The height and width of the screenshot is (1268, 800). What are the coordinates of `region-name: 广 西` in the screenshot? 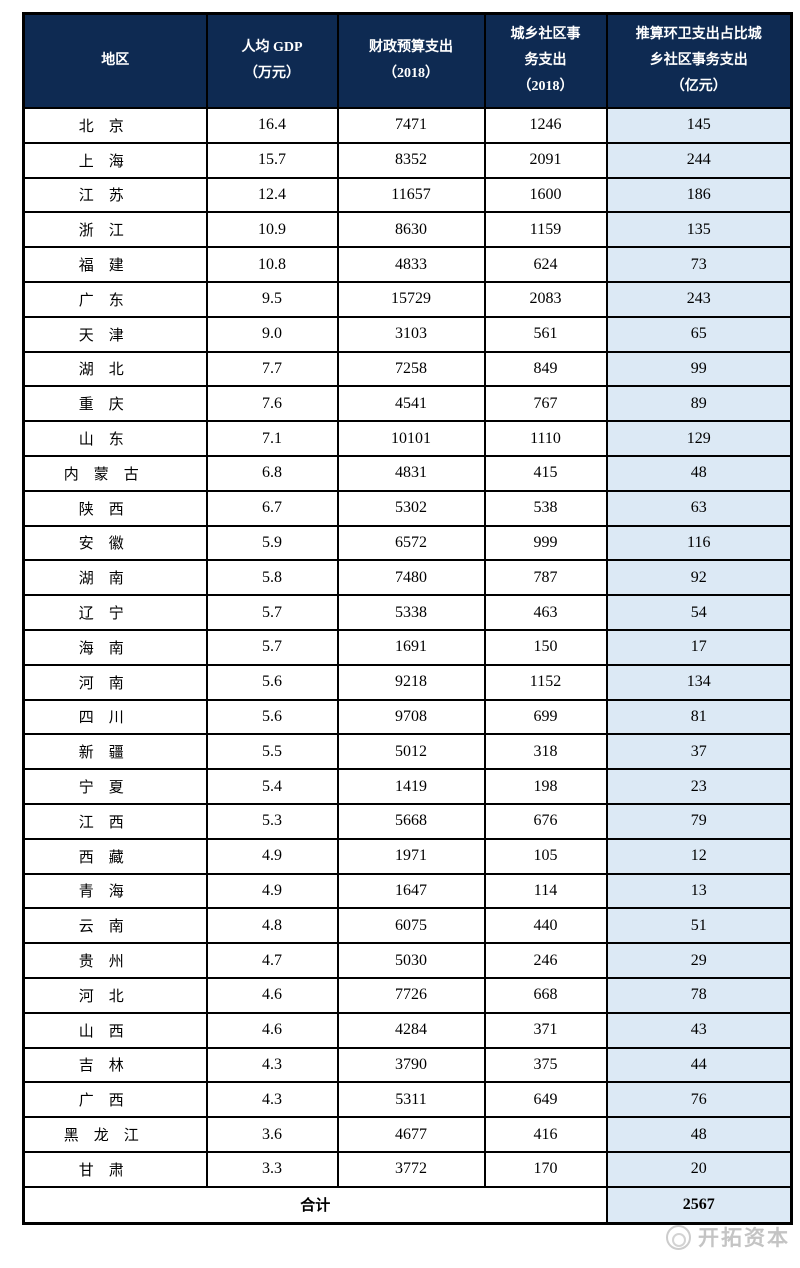 It's located at (101, 1101).